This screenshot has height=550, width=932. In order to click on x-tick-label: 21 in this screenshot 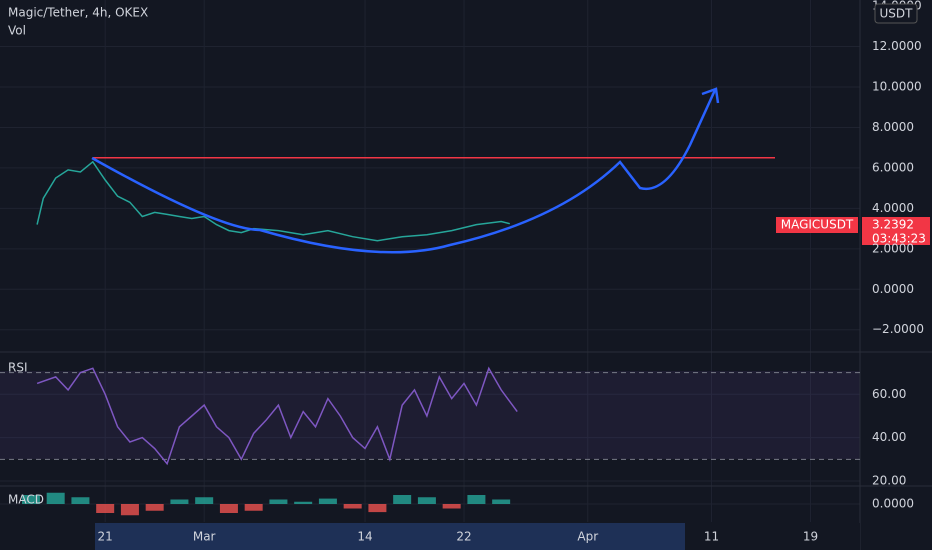, I will do `click(105, 537)`.